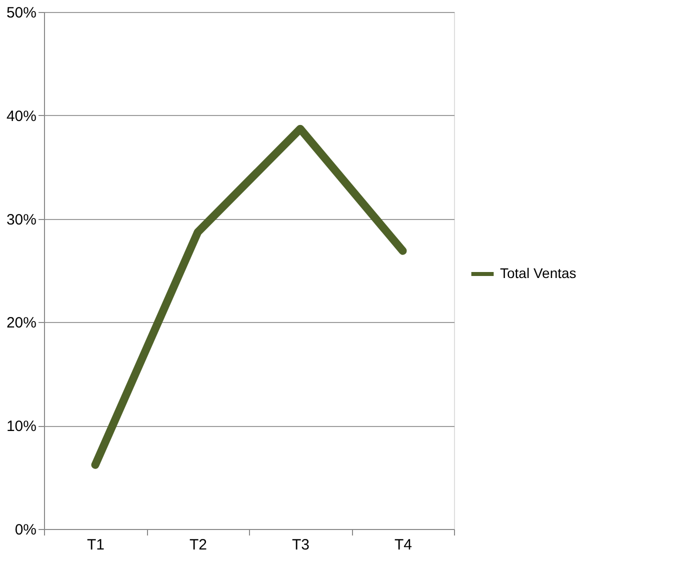 The image size is (690, 584). I want to click on y-tick-label: 40%, so click(21, 116).